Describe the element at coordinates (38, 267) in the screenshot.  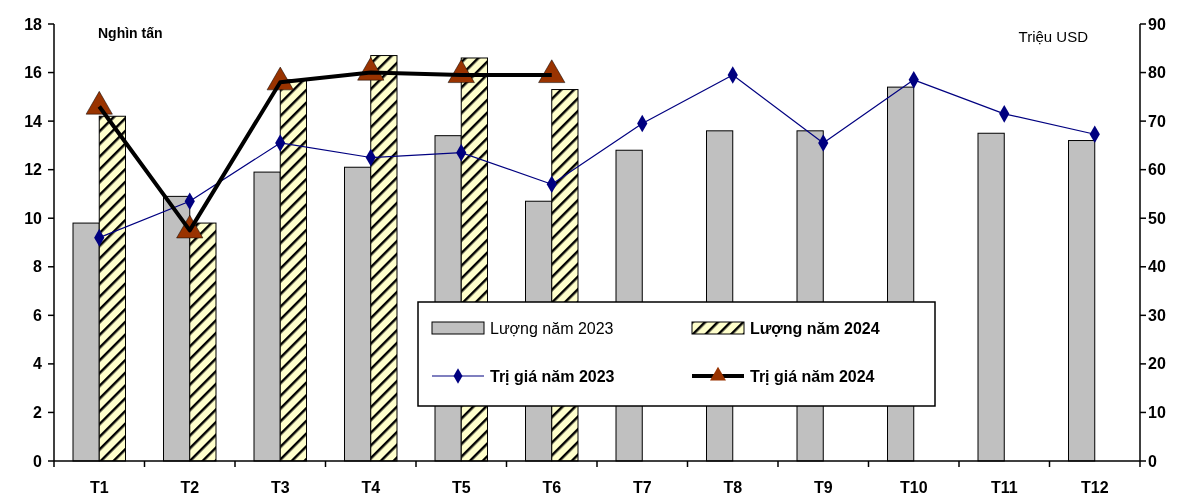
I see `y-tick-label: 8` at that location.